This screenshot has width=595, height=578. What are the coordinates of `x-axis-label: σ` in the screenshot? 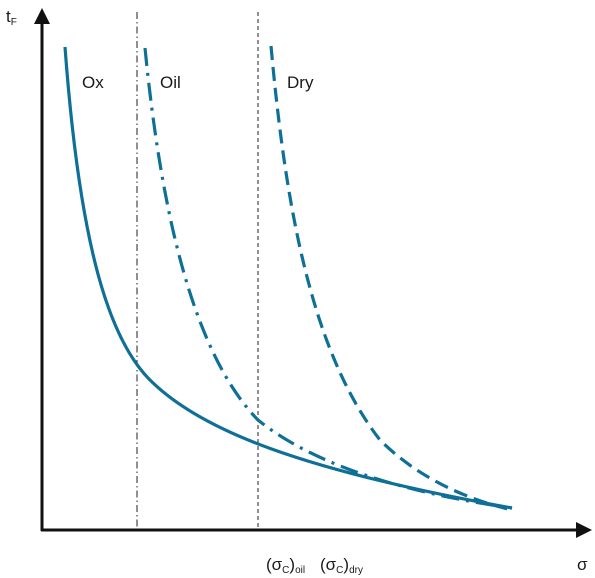 It's located at (582, 564).